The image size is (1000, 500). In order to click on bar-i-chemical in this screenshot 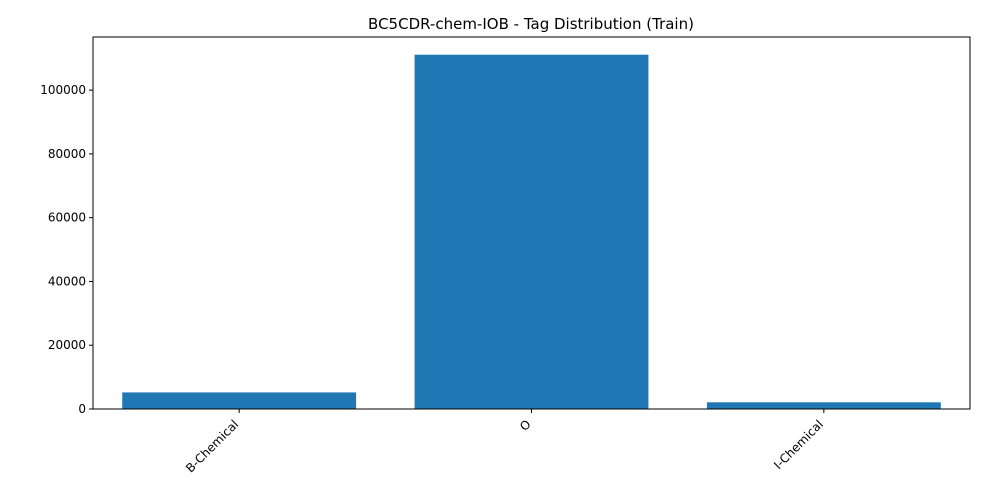, I will do `click(823, 405)`.